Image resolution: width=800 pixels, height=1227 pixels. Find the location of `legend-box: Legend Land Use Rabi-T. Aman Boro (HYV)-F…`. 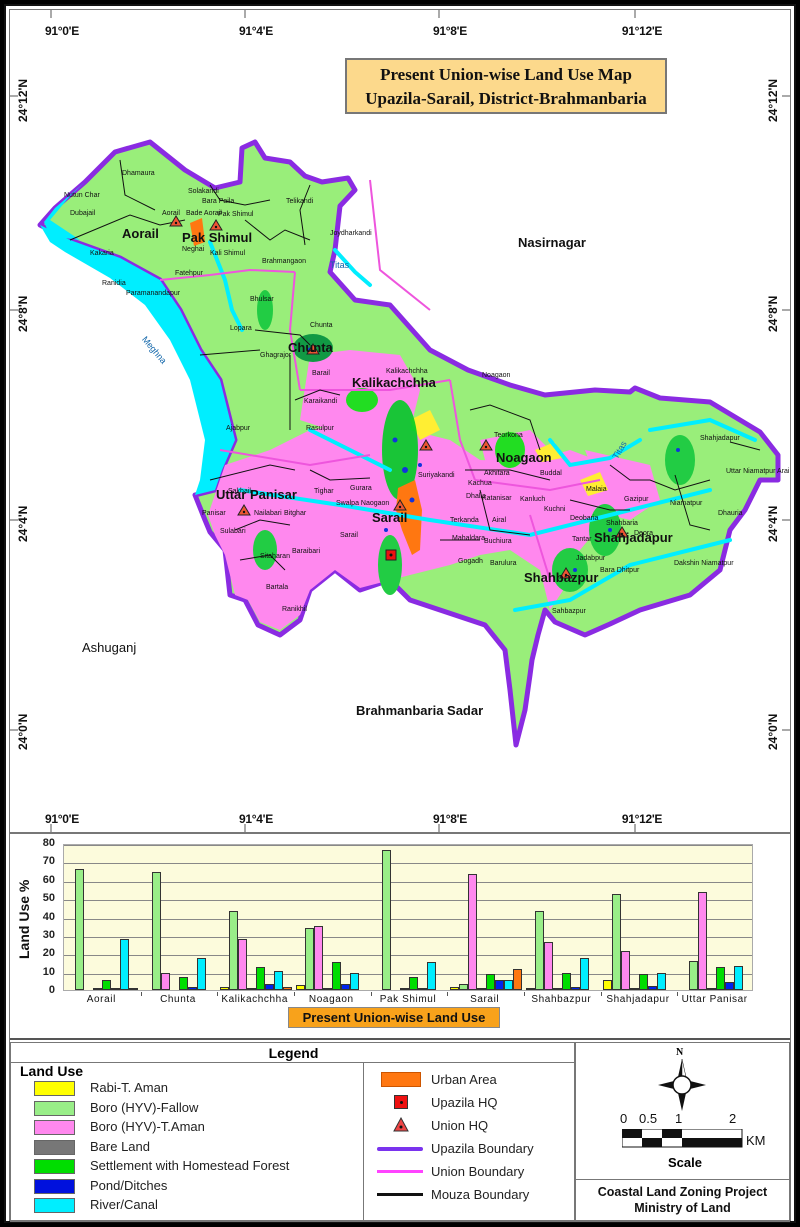

legend-box: Legend Land Use Rabi-T. Aman Boro (HYV)-F… is located at coordinates (293, 1132).